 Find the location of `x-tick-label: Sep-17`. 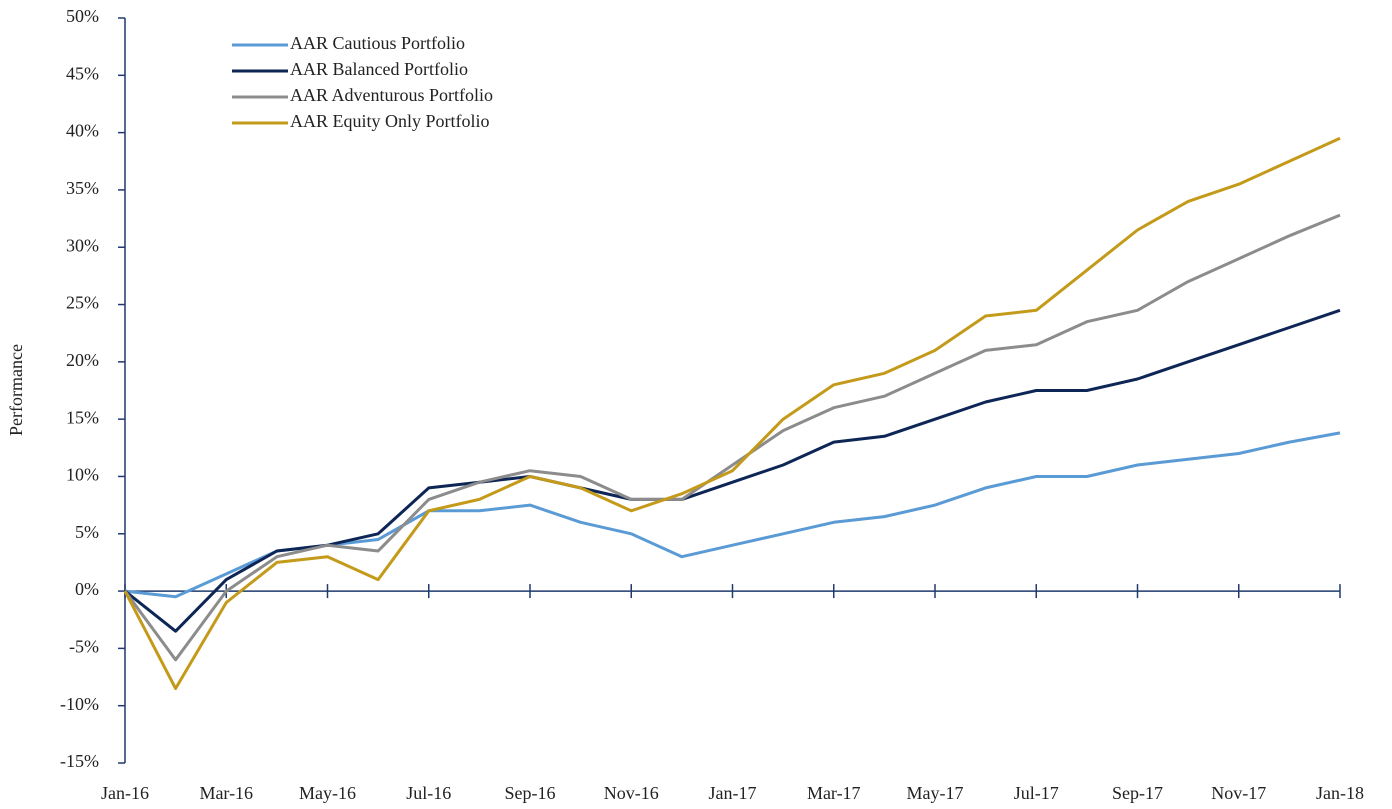

x-tick-label: Sep-17 is located at coordinates (1137, 793).